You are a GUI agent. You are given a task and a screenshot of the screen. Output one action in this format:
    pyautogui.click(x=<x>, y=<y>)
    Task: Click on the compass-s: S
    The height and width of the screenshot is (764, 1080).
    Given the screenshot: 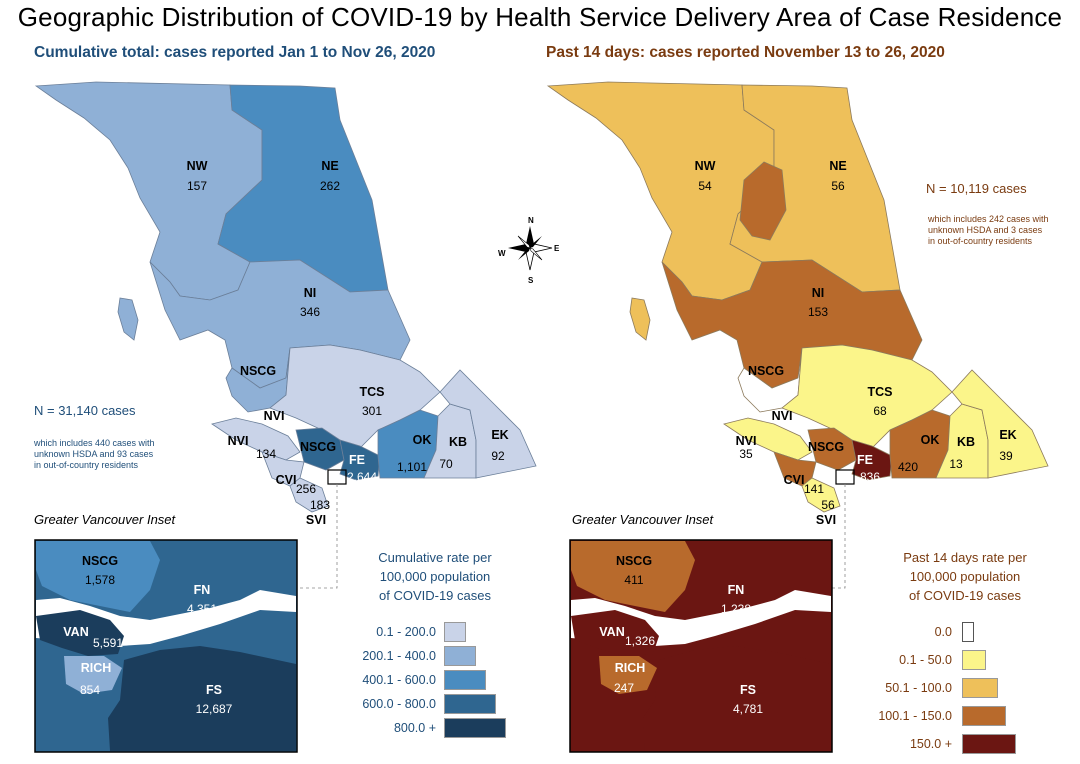 What is the action you would take?
    pyautogui.click(x=531, y=280)
    